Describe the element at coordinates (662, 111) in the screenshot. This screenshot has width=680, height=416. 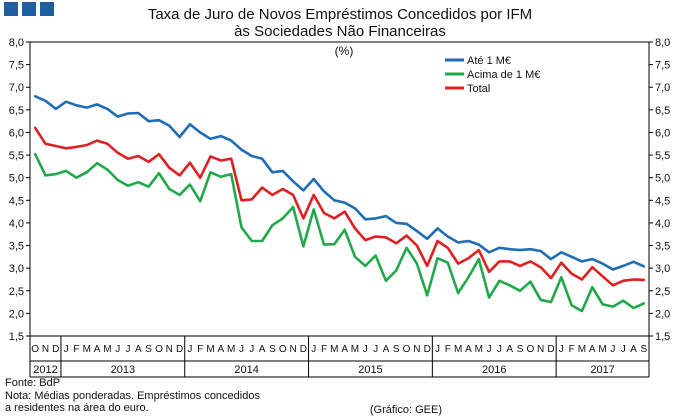
I see `y-tick-label-right: 6,5` at that location.